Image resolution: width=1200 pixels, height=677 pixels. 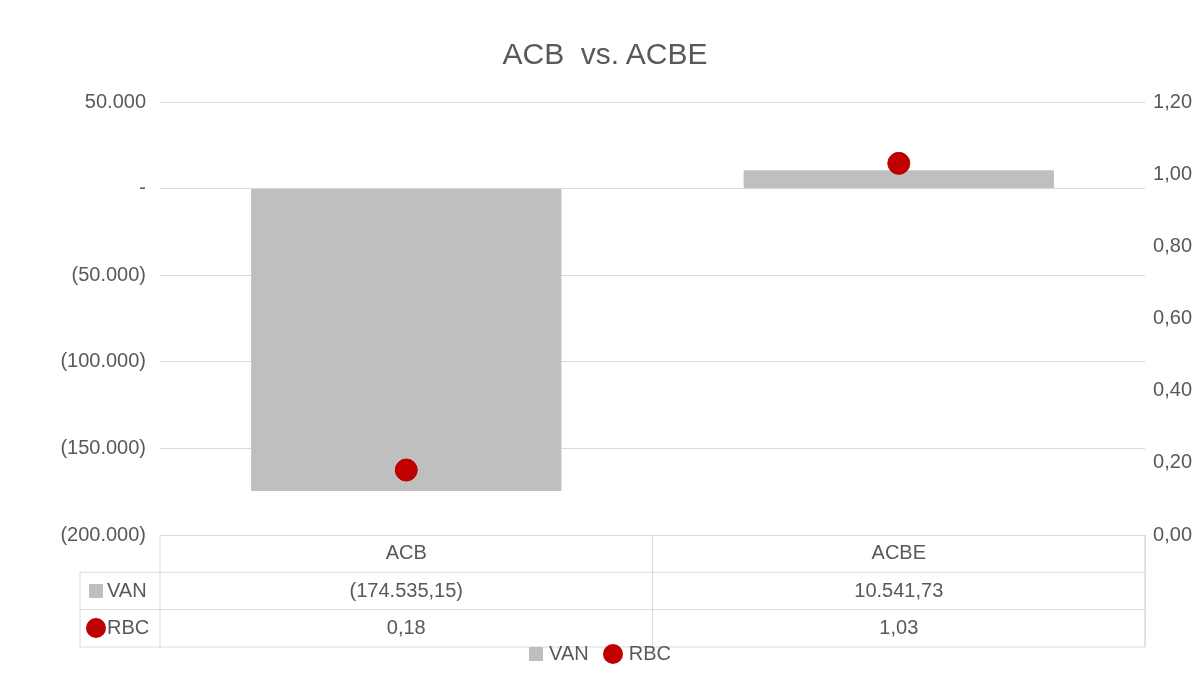 What do you see at coordinates (1173, 461) in the screenshot?
I see `y2-tick-label: 0,20` at bounding box center [1173, 461].